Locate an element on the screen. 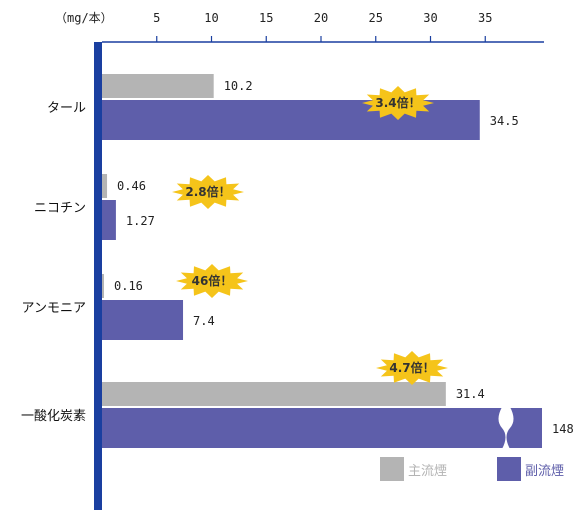  ratio-label: 3.4倍！ is located at coordinates (397, 102).